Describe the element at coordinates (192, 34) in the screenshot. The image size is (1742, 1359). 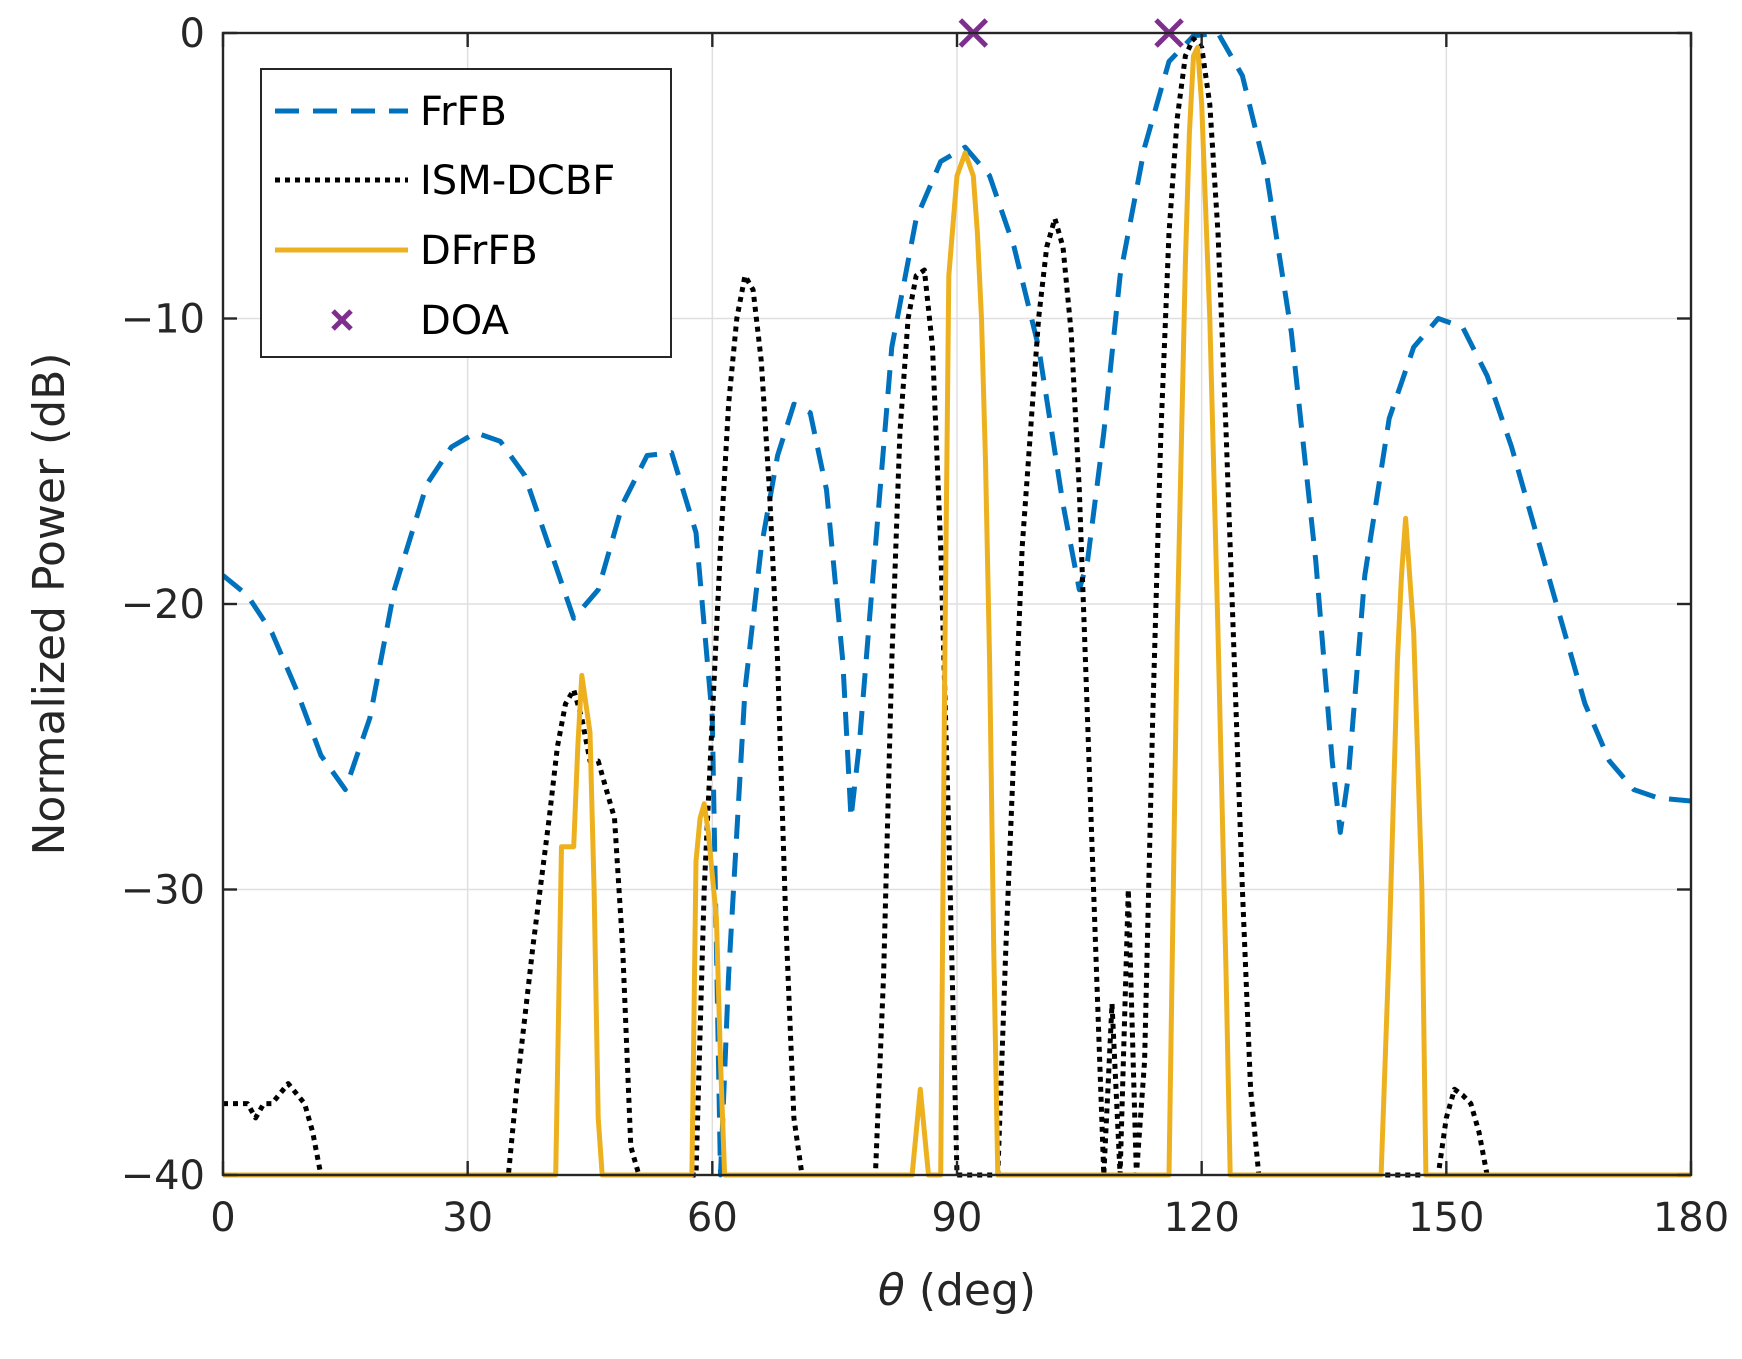
I see `y-tick-label: 0` at that location.